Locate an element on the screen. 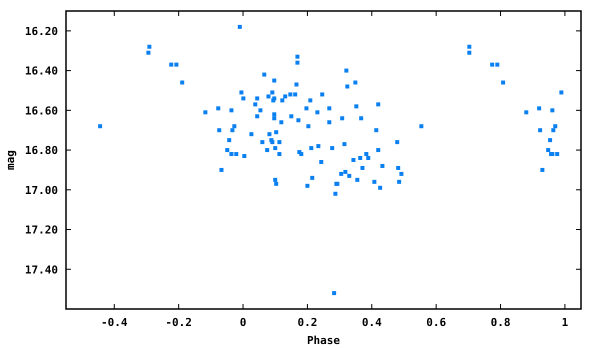 The image size is (600, 350). y-tick-label: 16.40 is located at coordinates (41, 71).